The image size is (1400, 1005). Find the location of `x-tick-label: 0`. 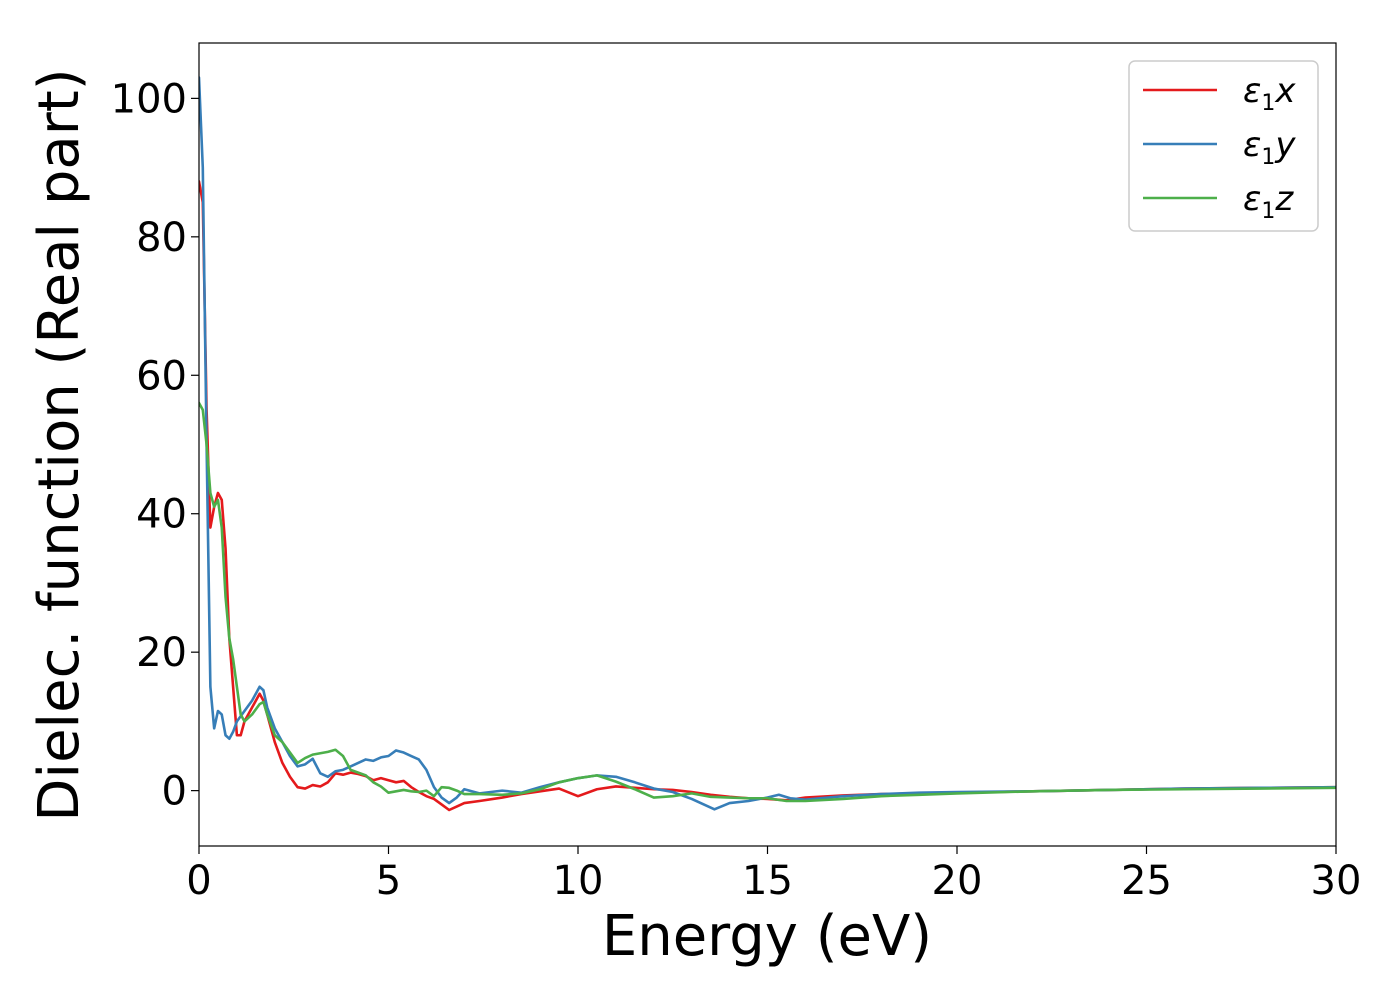

x-tick-label: 0 is located at coordinates (198, 881).